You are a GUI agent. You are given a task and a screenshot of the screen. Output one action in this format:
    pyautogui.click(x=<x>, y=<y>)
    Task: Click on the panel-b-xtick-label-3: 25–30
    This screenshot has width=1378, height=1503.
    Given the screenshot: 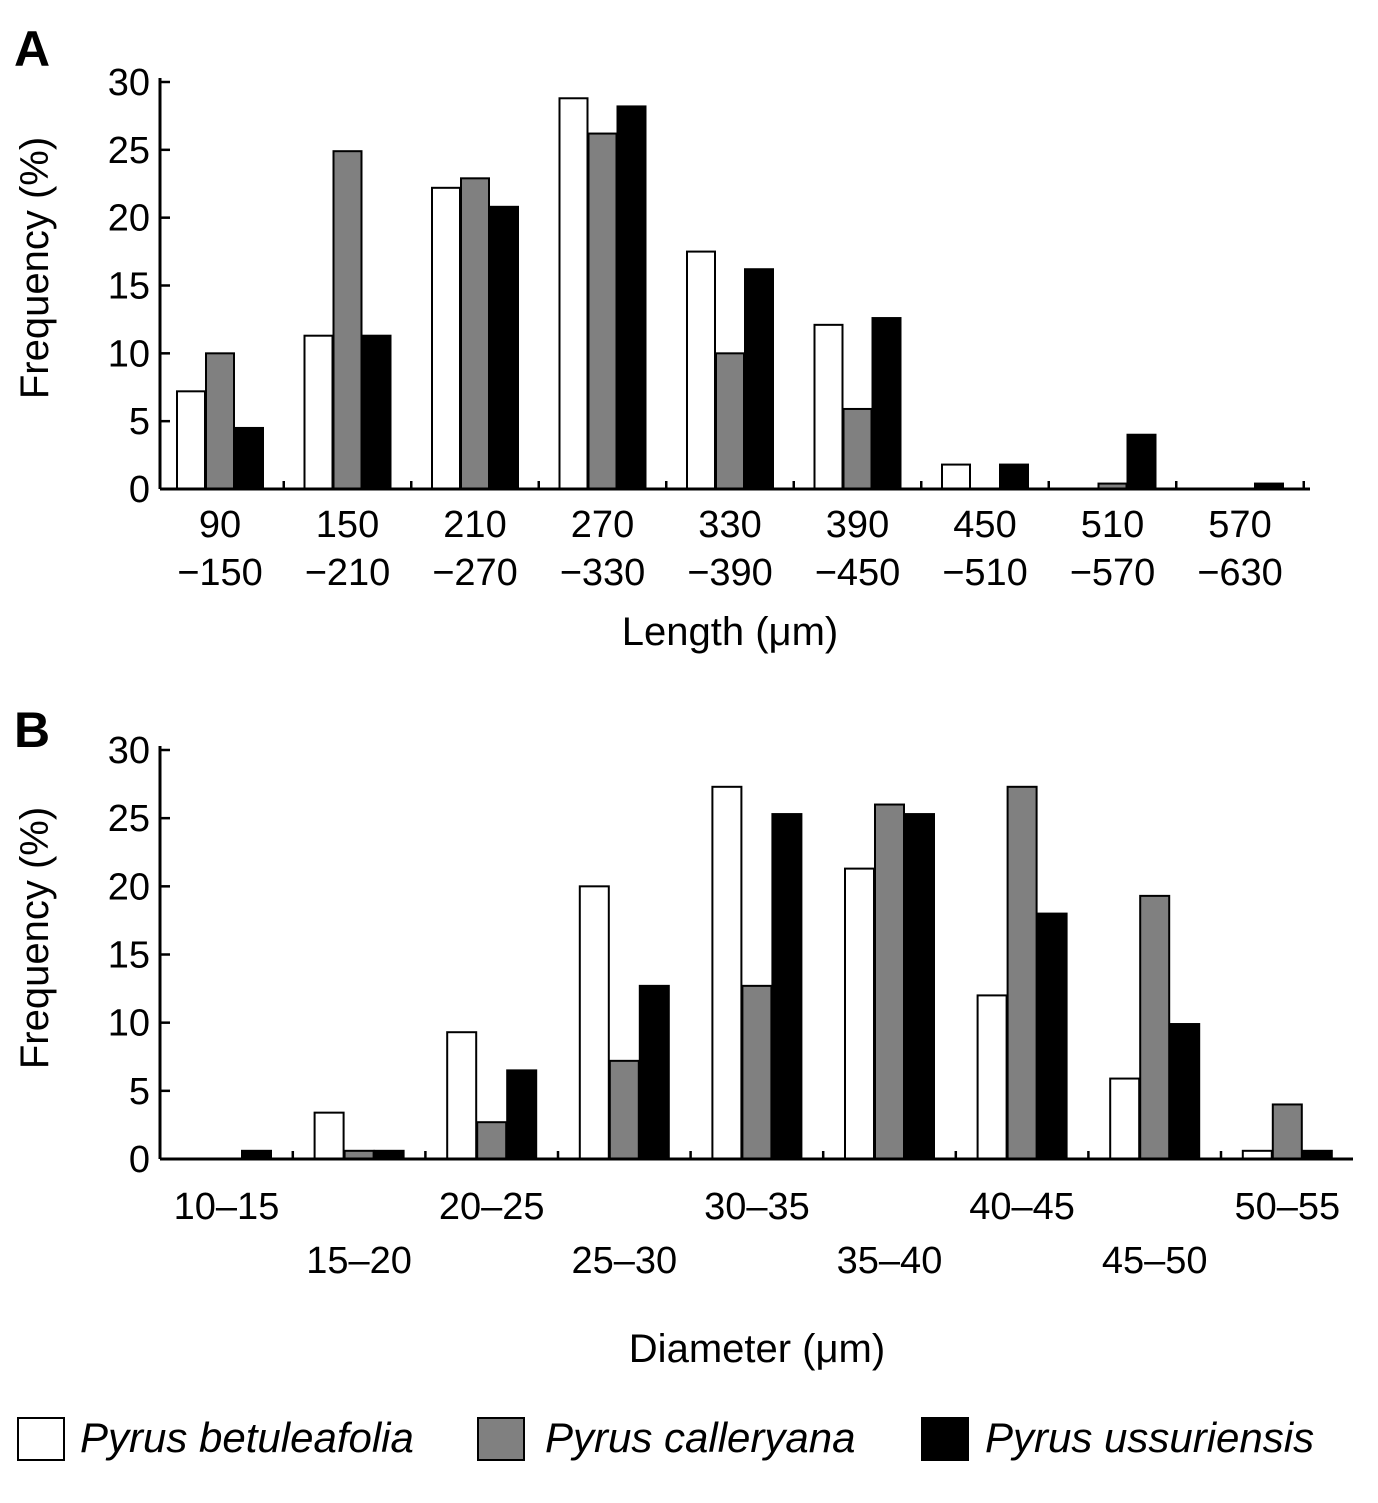 What is the action you would take?
    pyautogui.click(x=624, y=1261)
    